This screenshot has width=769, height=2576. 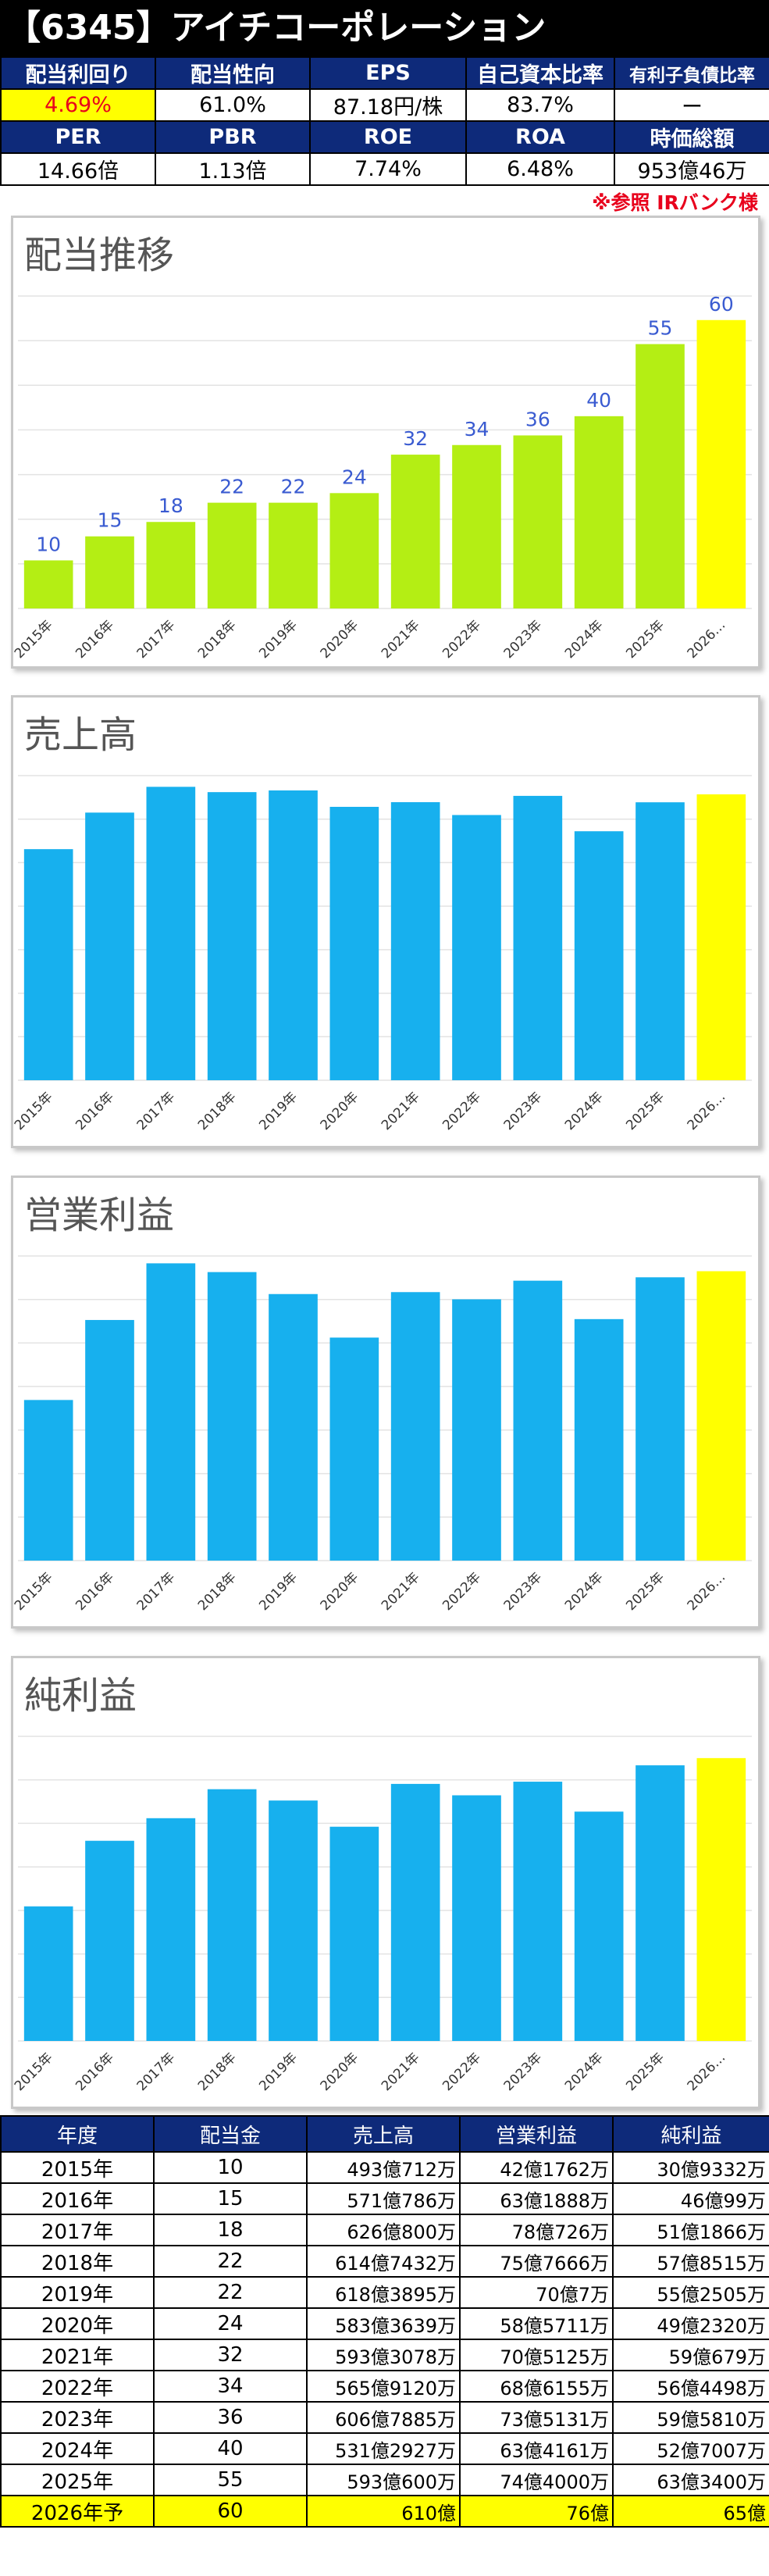 What do you see at coordinates (230, 2230) in the screenshot?
I see `table-cell: 18` at bounding box center [230, 2230].